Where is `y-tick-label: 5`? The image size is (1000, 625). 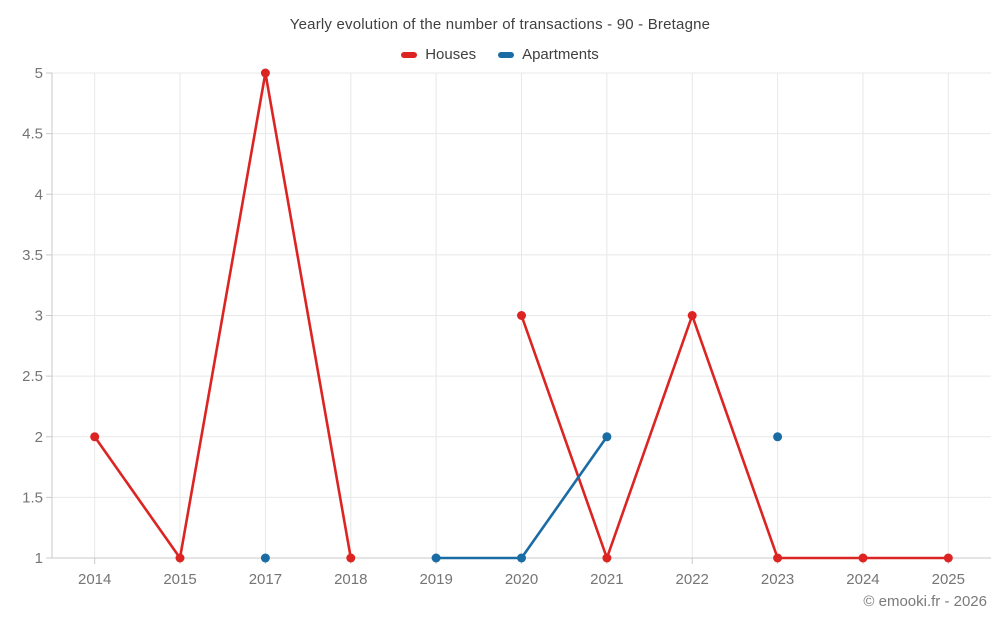 y-tick-label: 5 is located at coordinates (39, 73).